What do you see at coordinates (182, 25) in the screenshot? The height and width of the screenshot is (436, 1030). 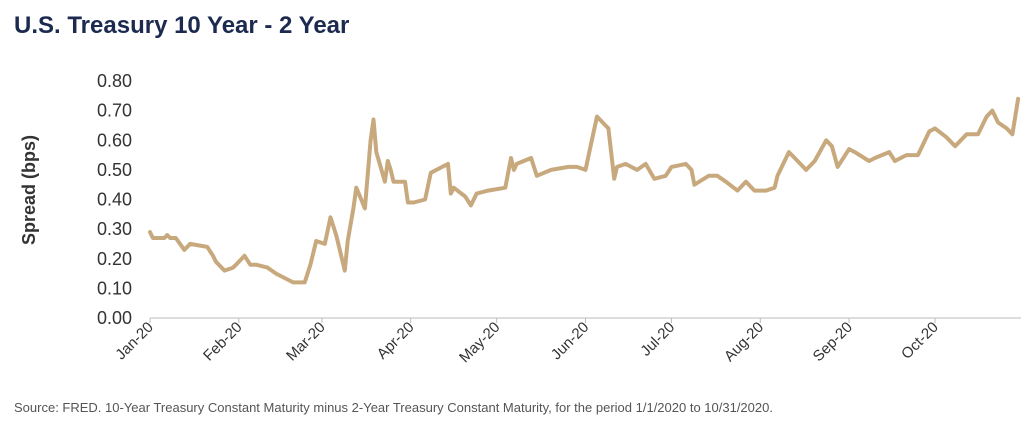 I see `chart-title: U.S. Treasury 10 Year - 2 Year` at bounding box center [182, 25].